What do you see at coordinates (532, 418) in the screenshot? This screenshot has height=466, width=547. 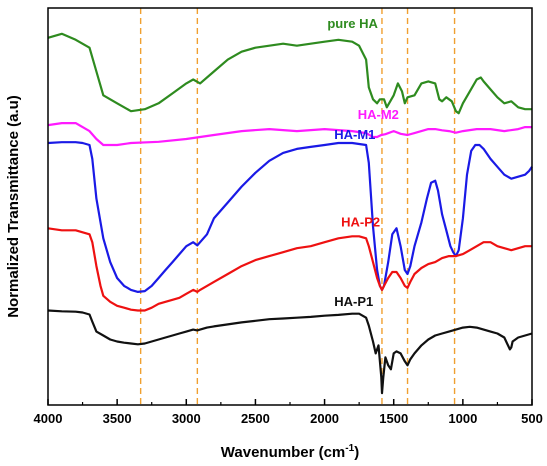 I see `x-tick-label: 500` at bounding box center [532, 418].